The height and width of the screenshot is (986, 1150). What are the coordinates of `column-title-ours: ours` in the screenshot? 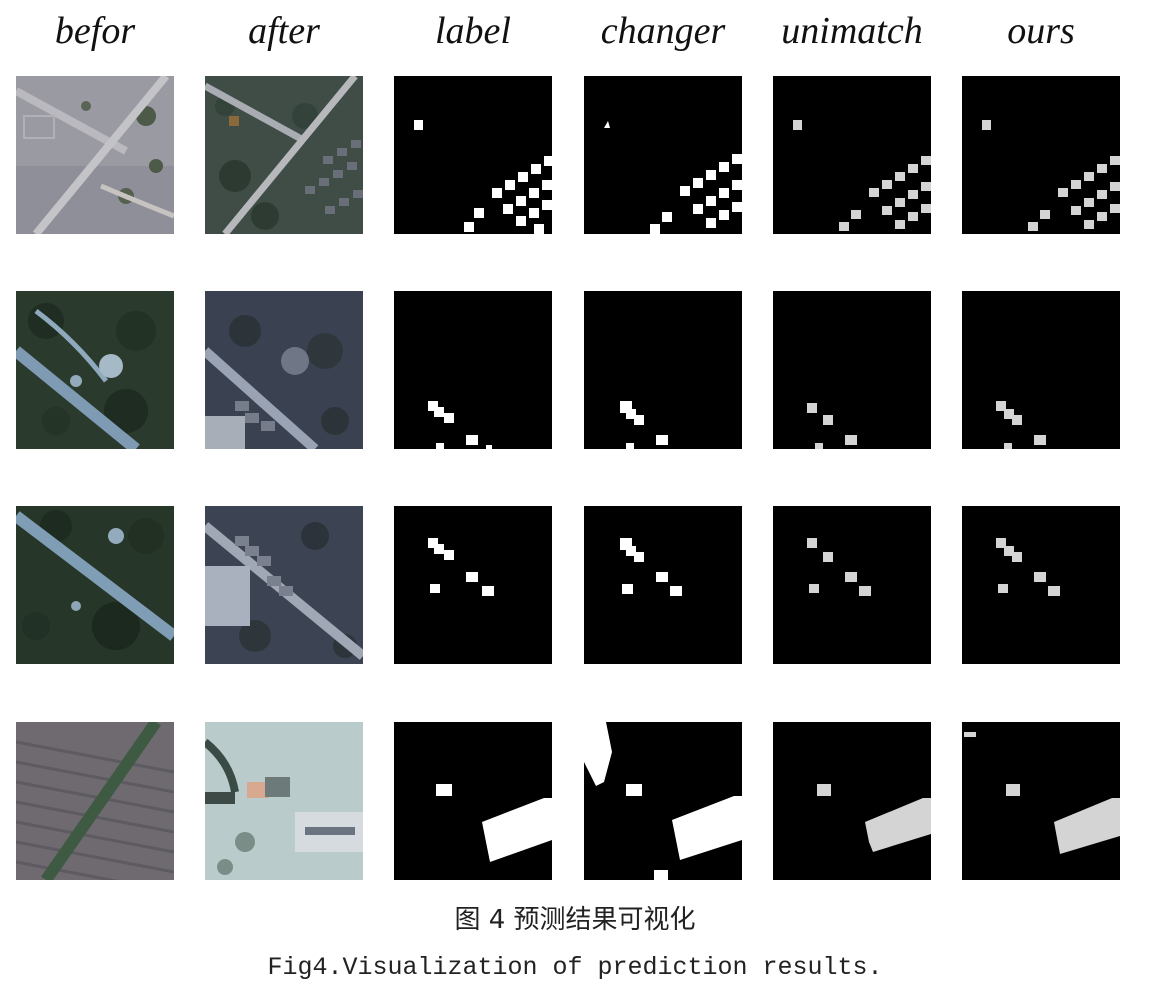 It's located at (1041, 31).